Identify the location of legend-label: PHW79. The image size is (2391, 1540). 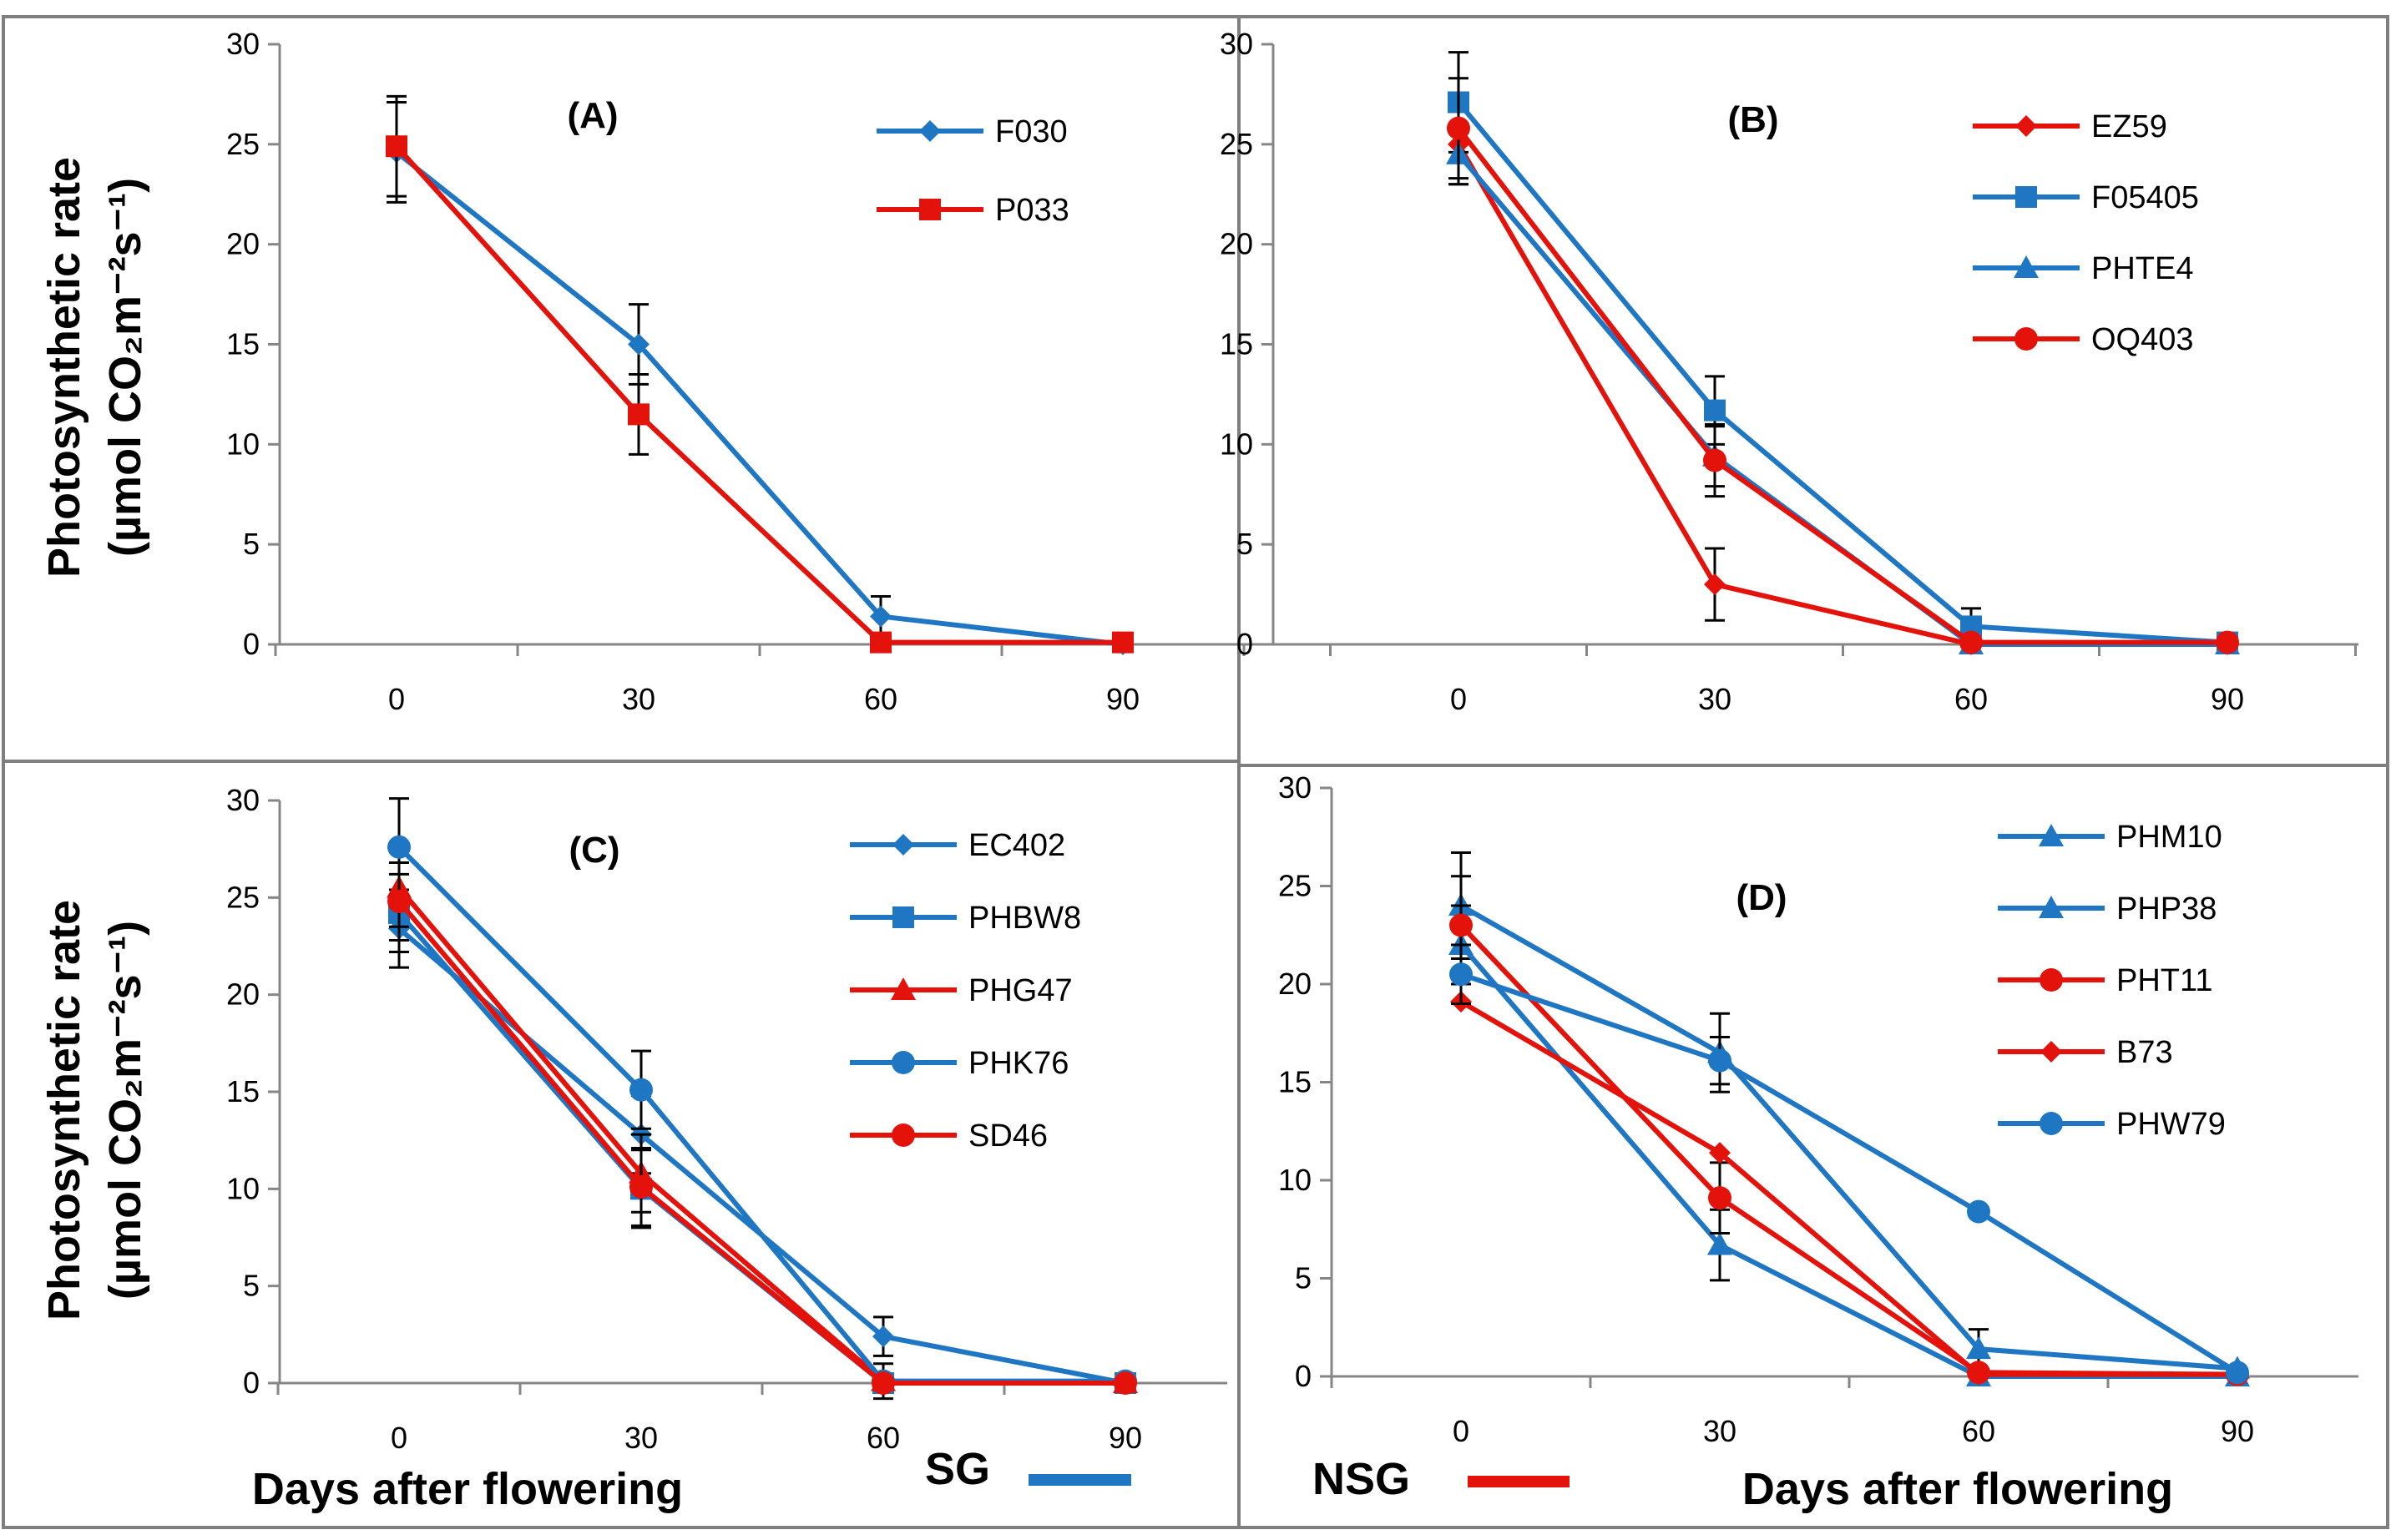
(2171, 1124).